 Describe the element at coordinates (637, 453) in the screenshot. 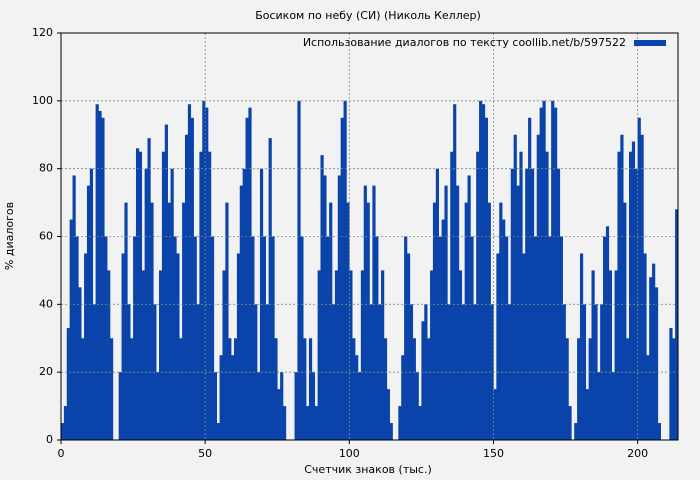

I see `x-tick-label: 200` at that location.